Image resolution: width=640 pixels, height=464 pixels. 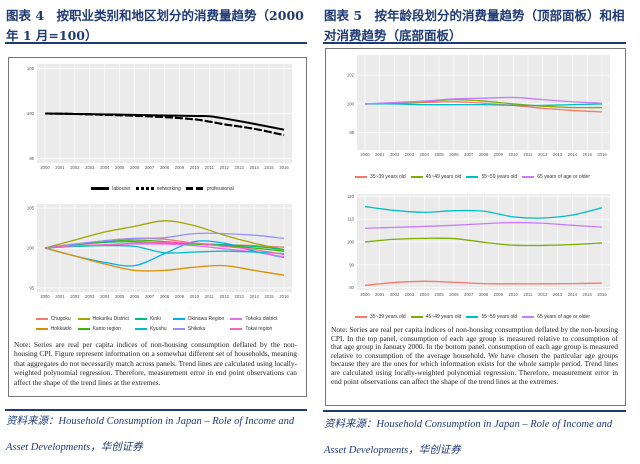 What do you see at coordinates (156, 410) in the screenshot?
I see `source-divider` at bounding box center [156, 410].